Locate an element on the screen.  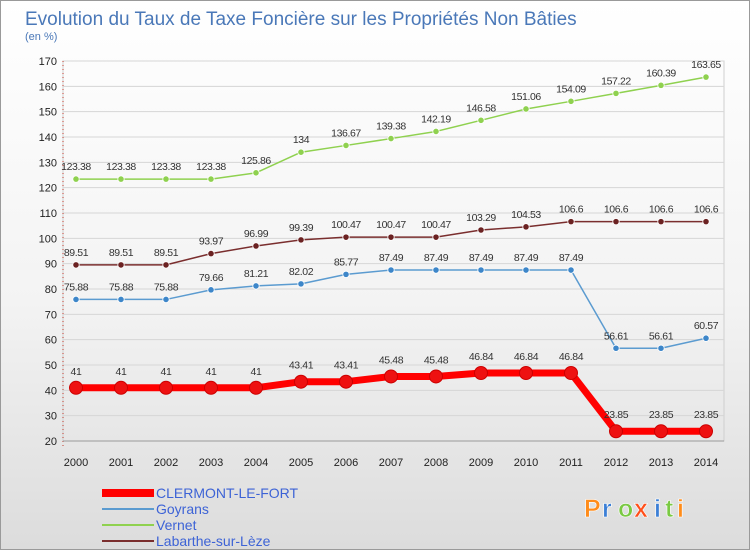
data-label: 136.67 is located at coordinates (346, 133).